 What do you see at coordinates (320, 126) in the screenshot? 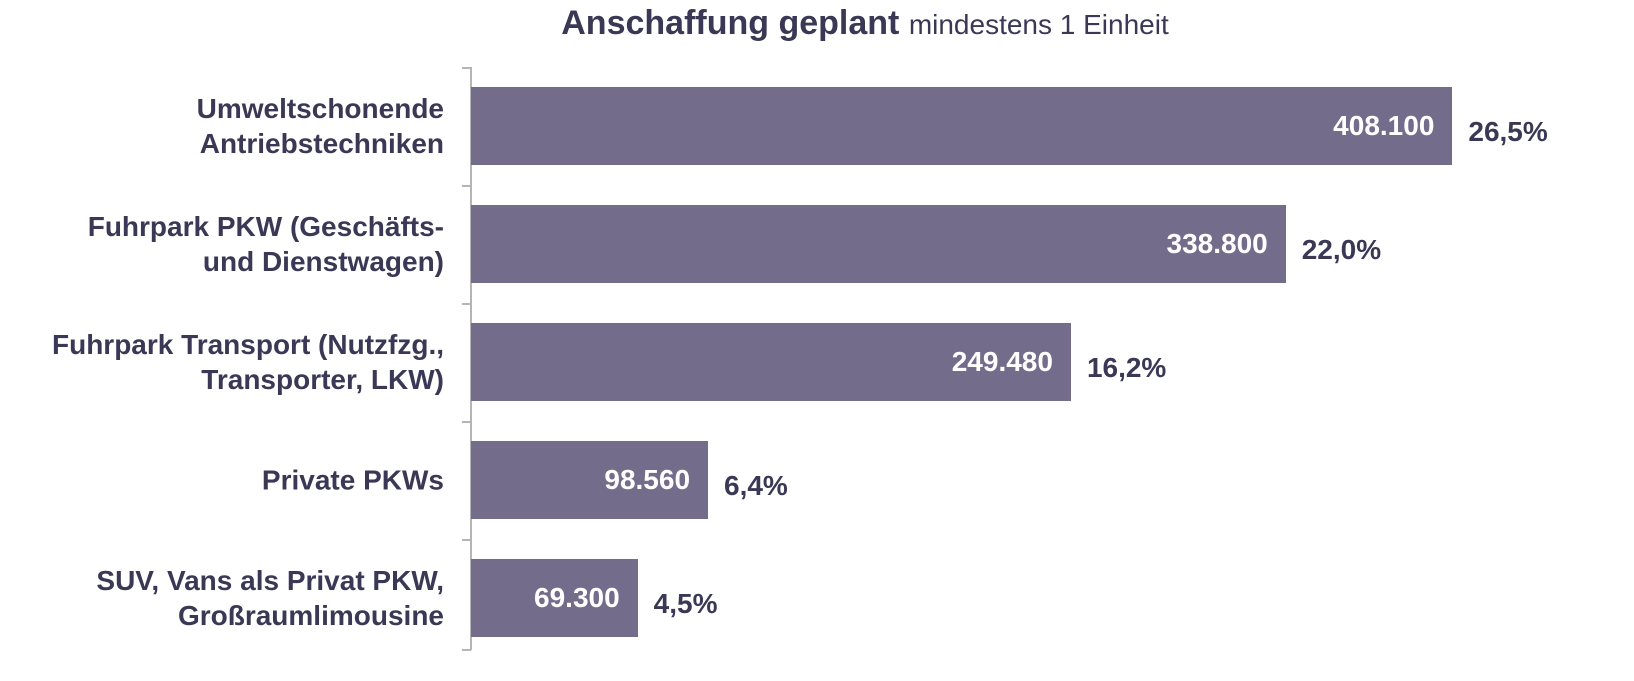
I see `category-label: Umweltschonende Antriebstechniken` at bounding box center [320, 126].